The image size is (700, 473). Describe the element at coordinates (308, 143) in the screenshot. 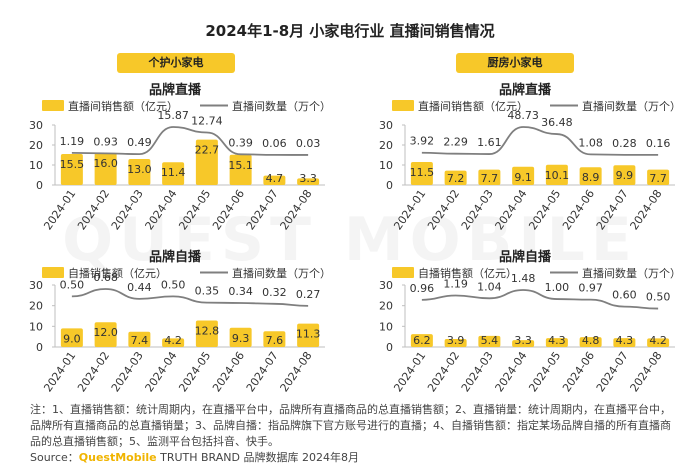

I see `line-value-label: 0.03` at that location.